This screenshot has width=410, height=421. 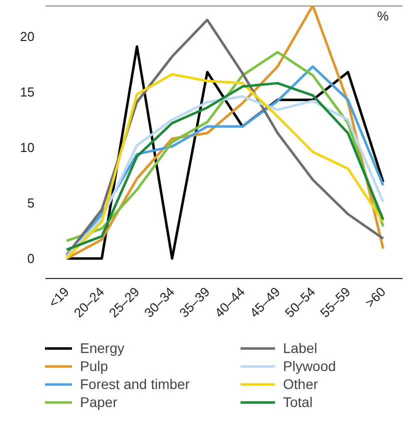 What do you see at coordinates (27, 36) in the screenshot?
I see `y-tick-label: 20` at bounding box center [27, 36].